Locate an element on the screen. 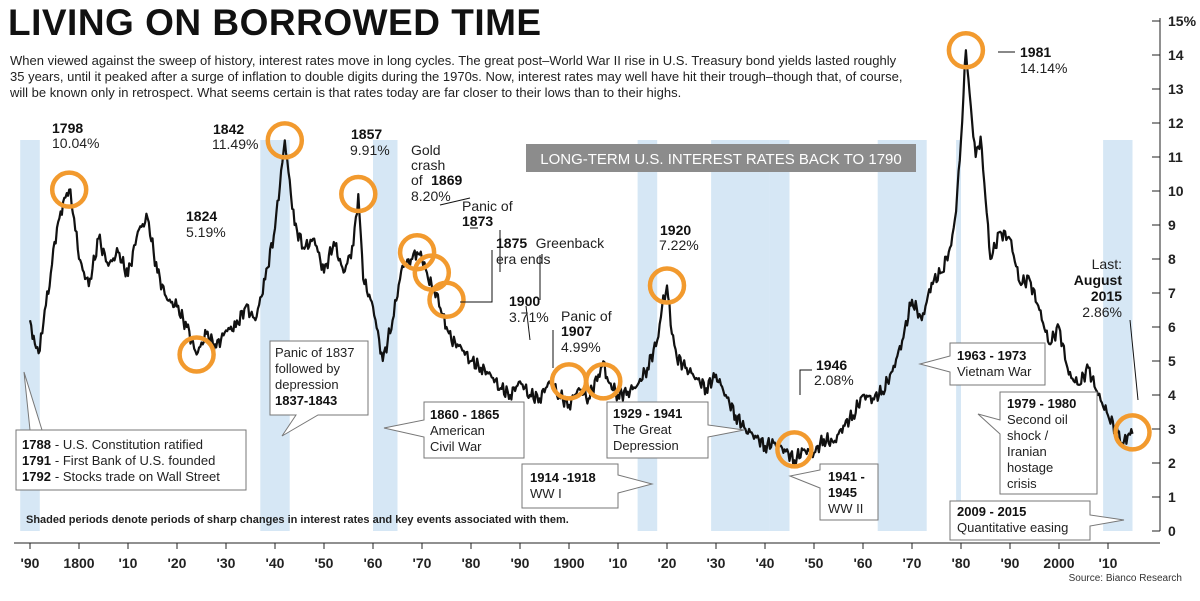 This screenshot has width=1200, height=601. x-tick-label-10: '90 is located at coordinates (520, 563).